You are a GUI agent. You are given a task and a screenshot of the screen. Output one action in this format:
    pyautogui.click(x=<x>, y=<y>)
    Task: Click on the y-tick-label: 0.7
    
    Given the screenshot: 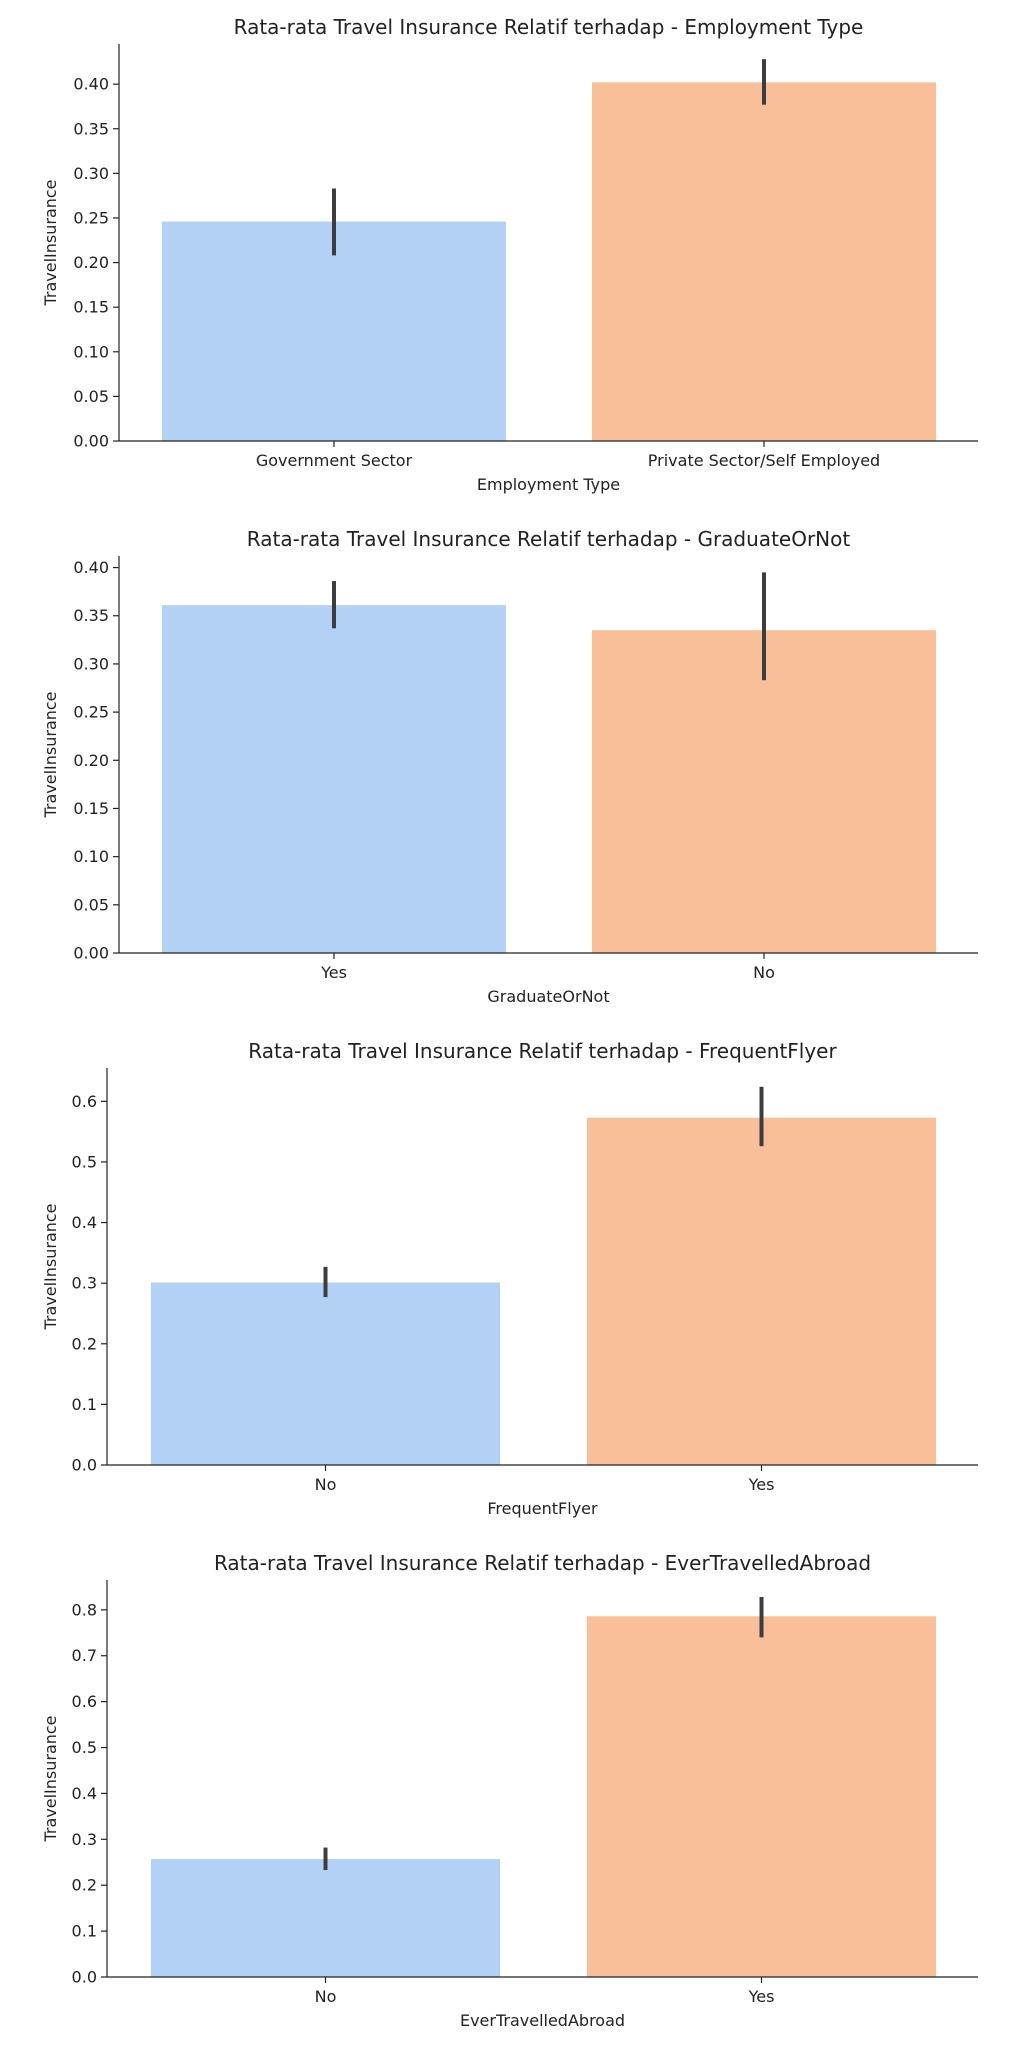 What is the action you would take?
    pyautogui.click(x=84, y=1655)
    